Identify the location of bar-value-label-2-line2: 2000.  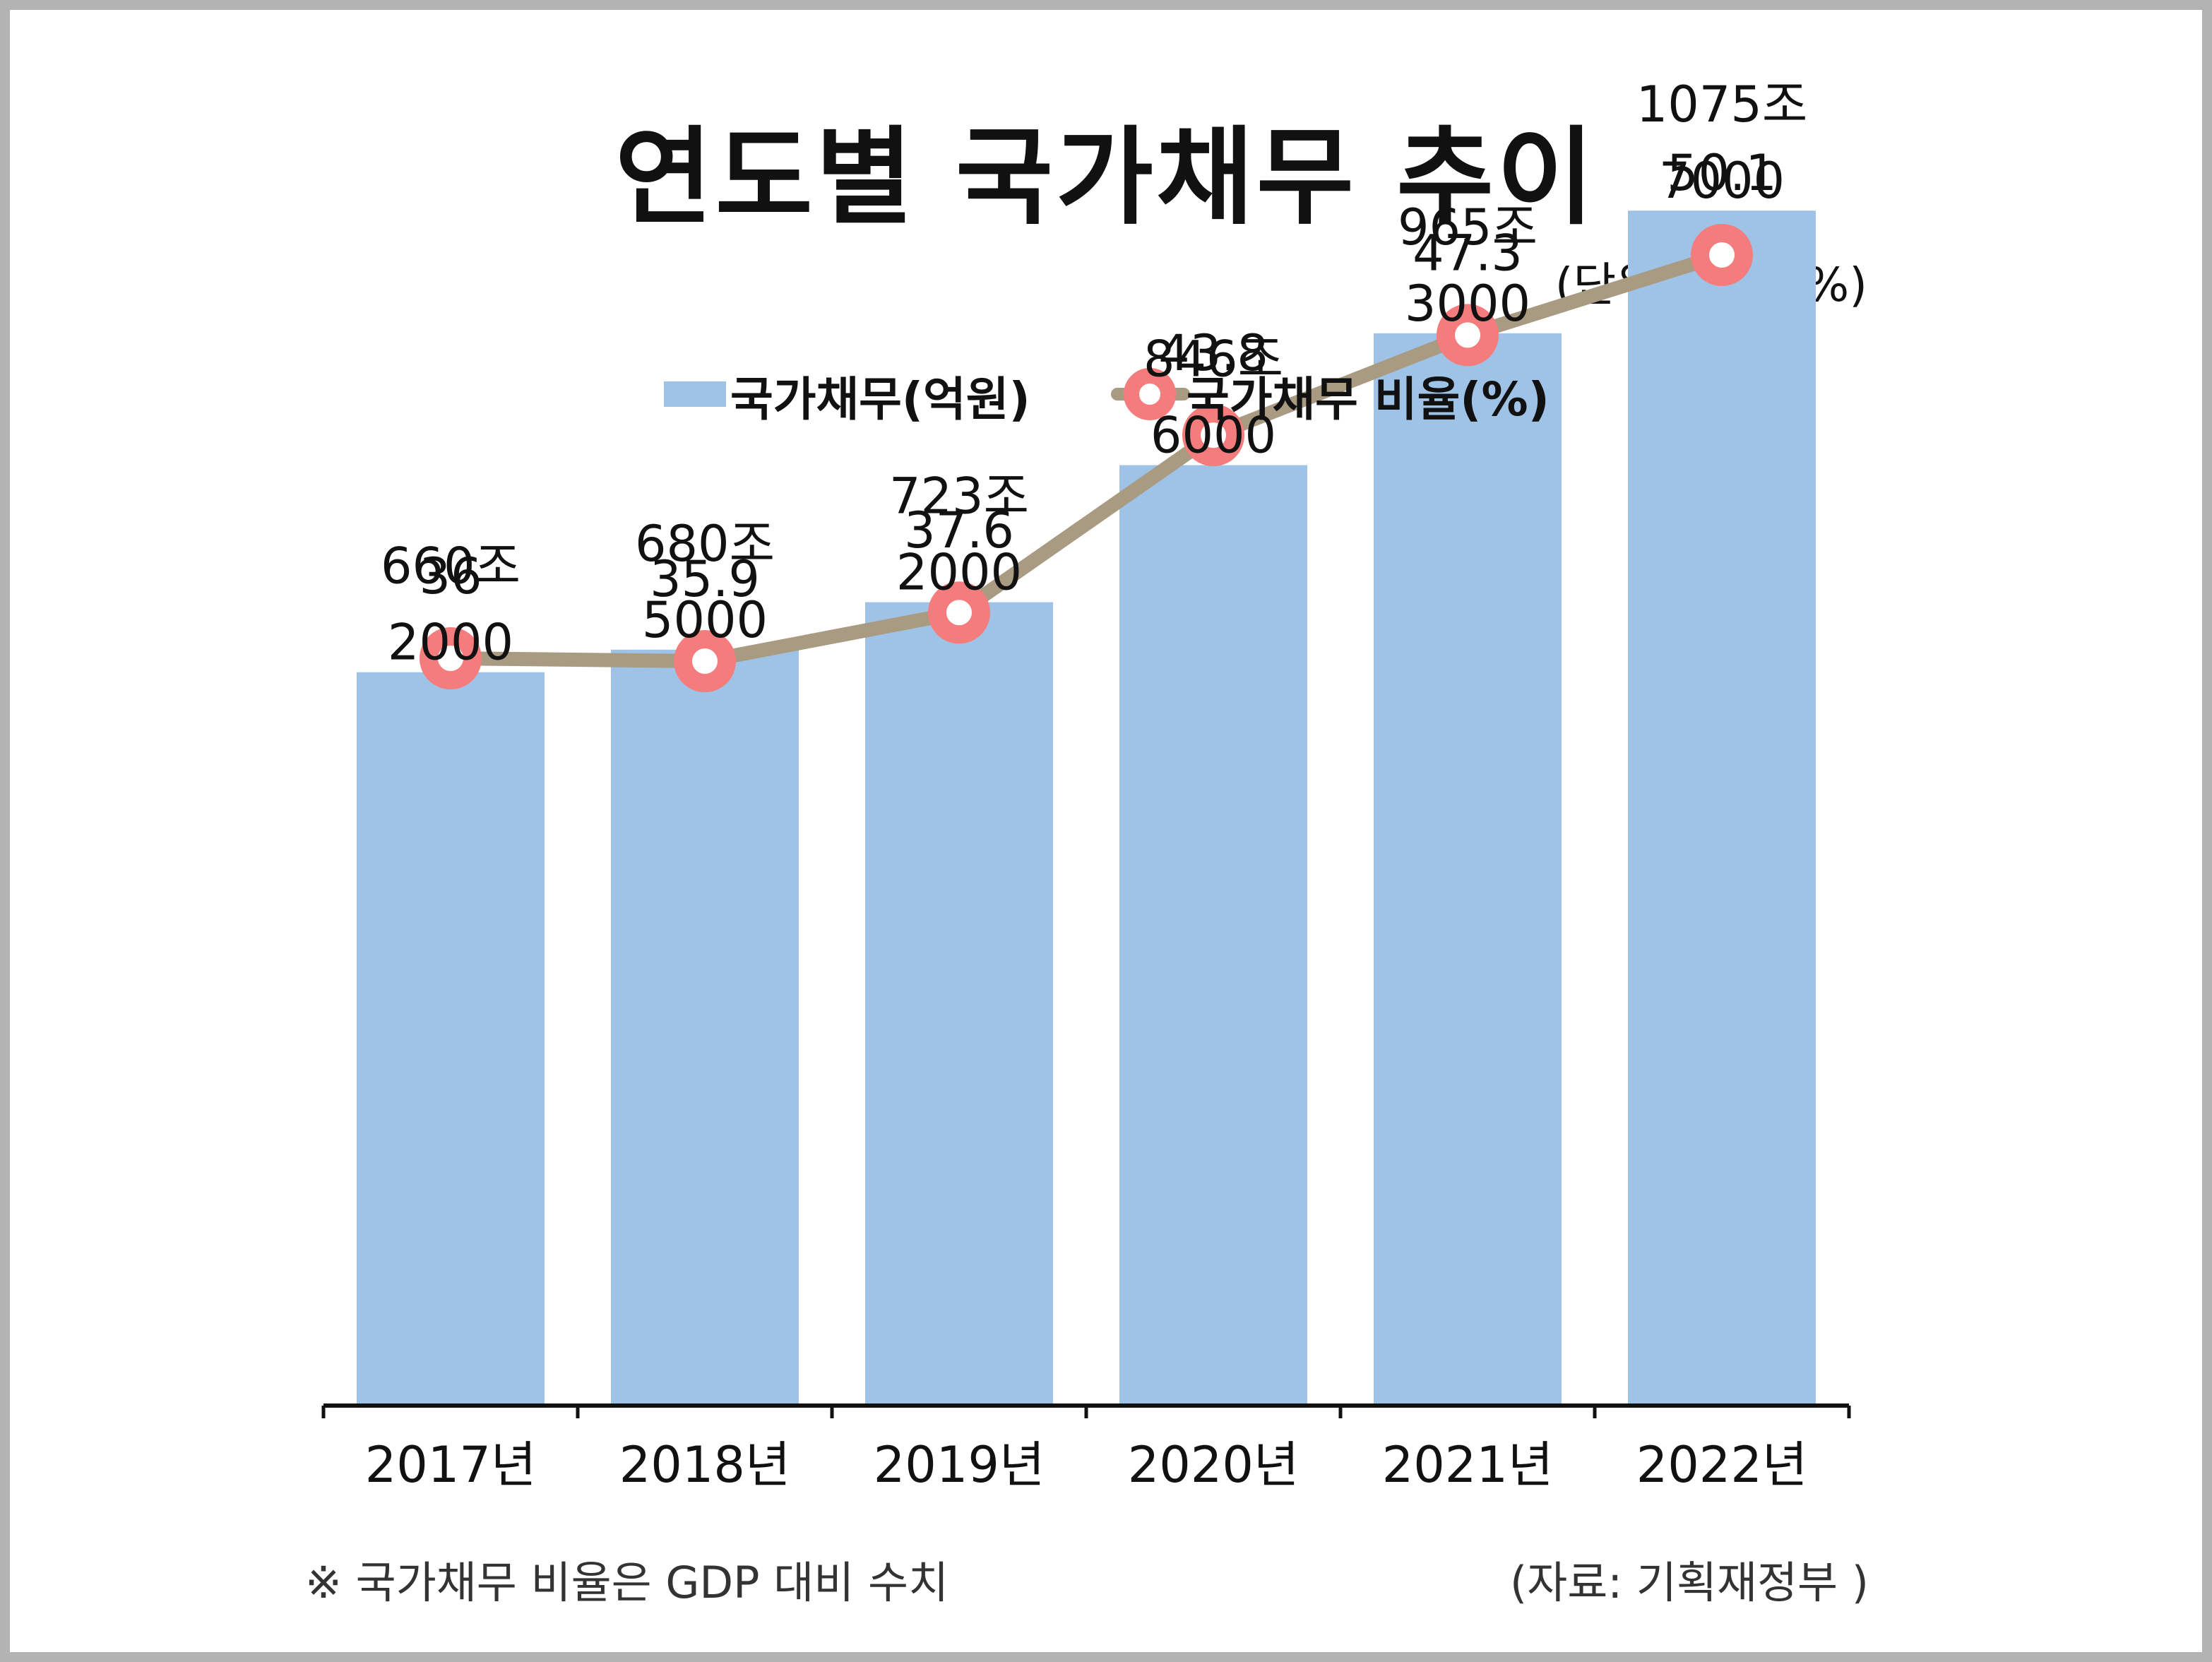
(959, 573).